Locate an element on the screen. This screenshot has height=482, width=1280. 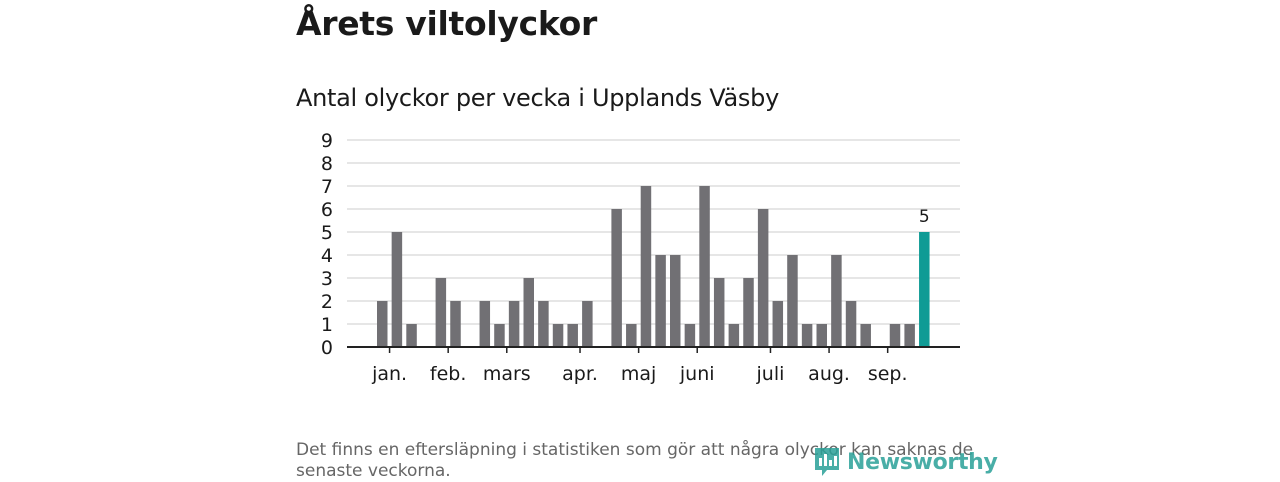
y-tick-label: 2 is located at coordinates (327, 302).